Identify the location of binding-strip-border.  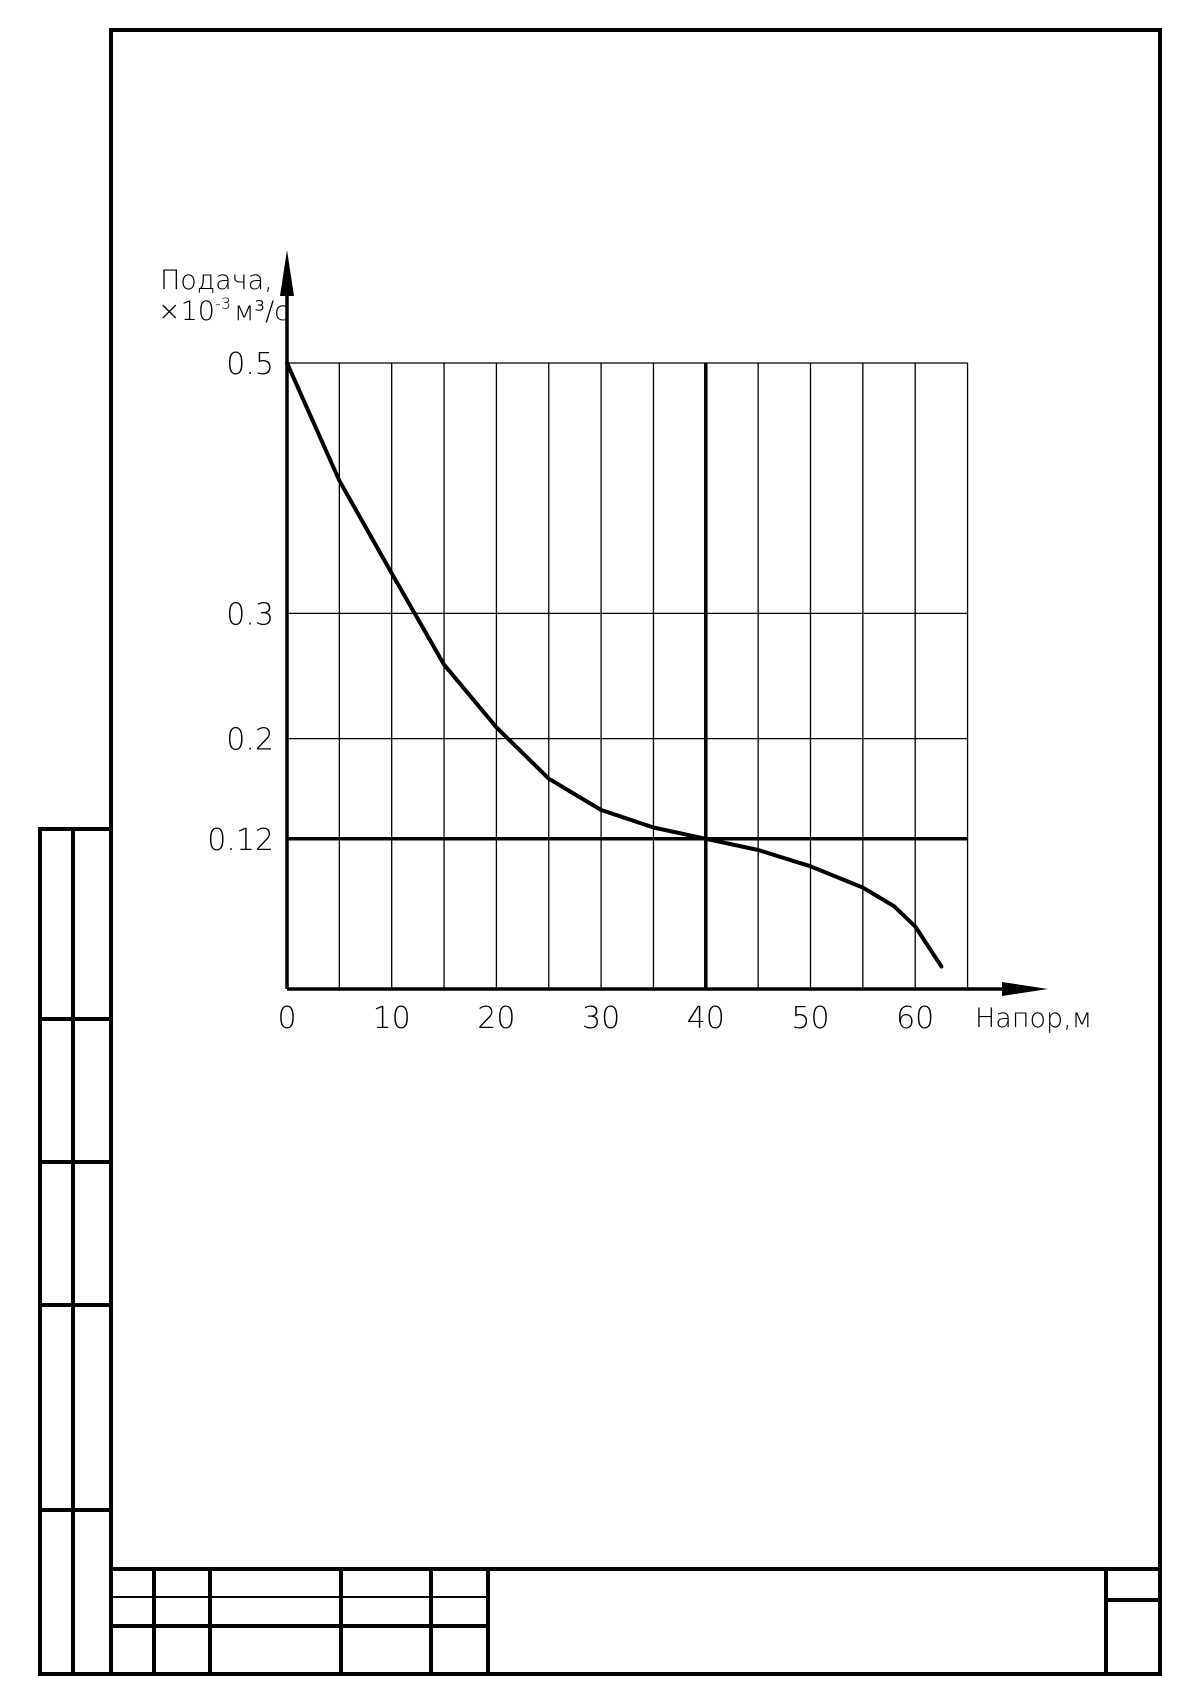
(75, 1251).